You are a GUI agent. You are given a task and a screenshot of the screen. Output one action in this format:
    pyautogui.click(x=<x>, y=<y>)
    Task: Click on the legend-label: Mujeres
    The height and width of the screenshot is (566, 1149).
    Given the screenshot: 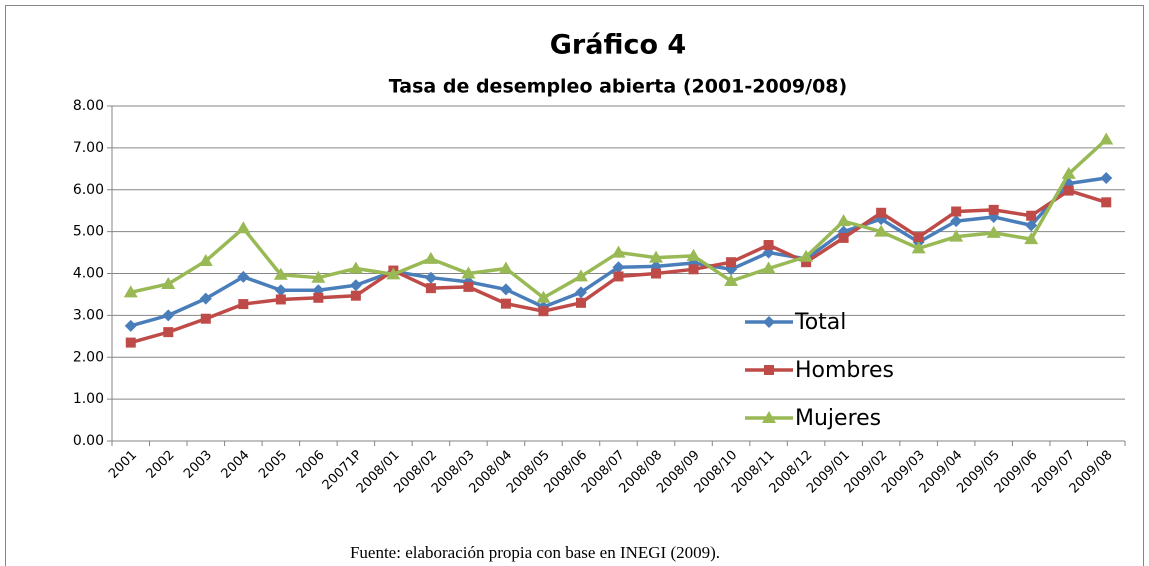 What is the action you would take?
    pyautogui.click(x=838, y=418)
    